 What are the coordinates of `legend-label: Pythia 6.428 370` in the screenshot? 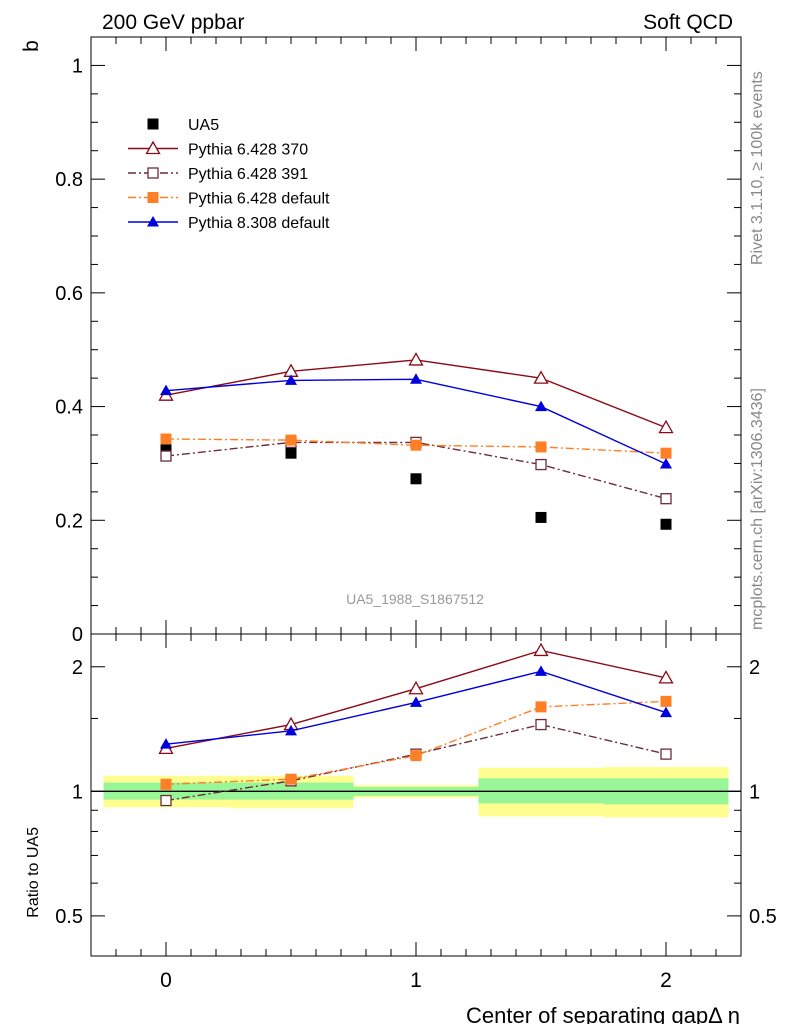 It's located at (248, 150).